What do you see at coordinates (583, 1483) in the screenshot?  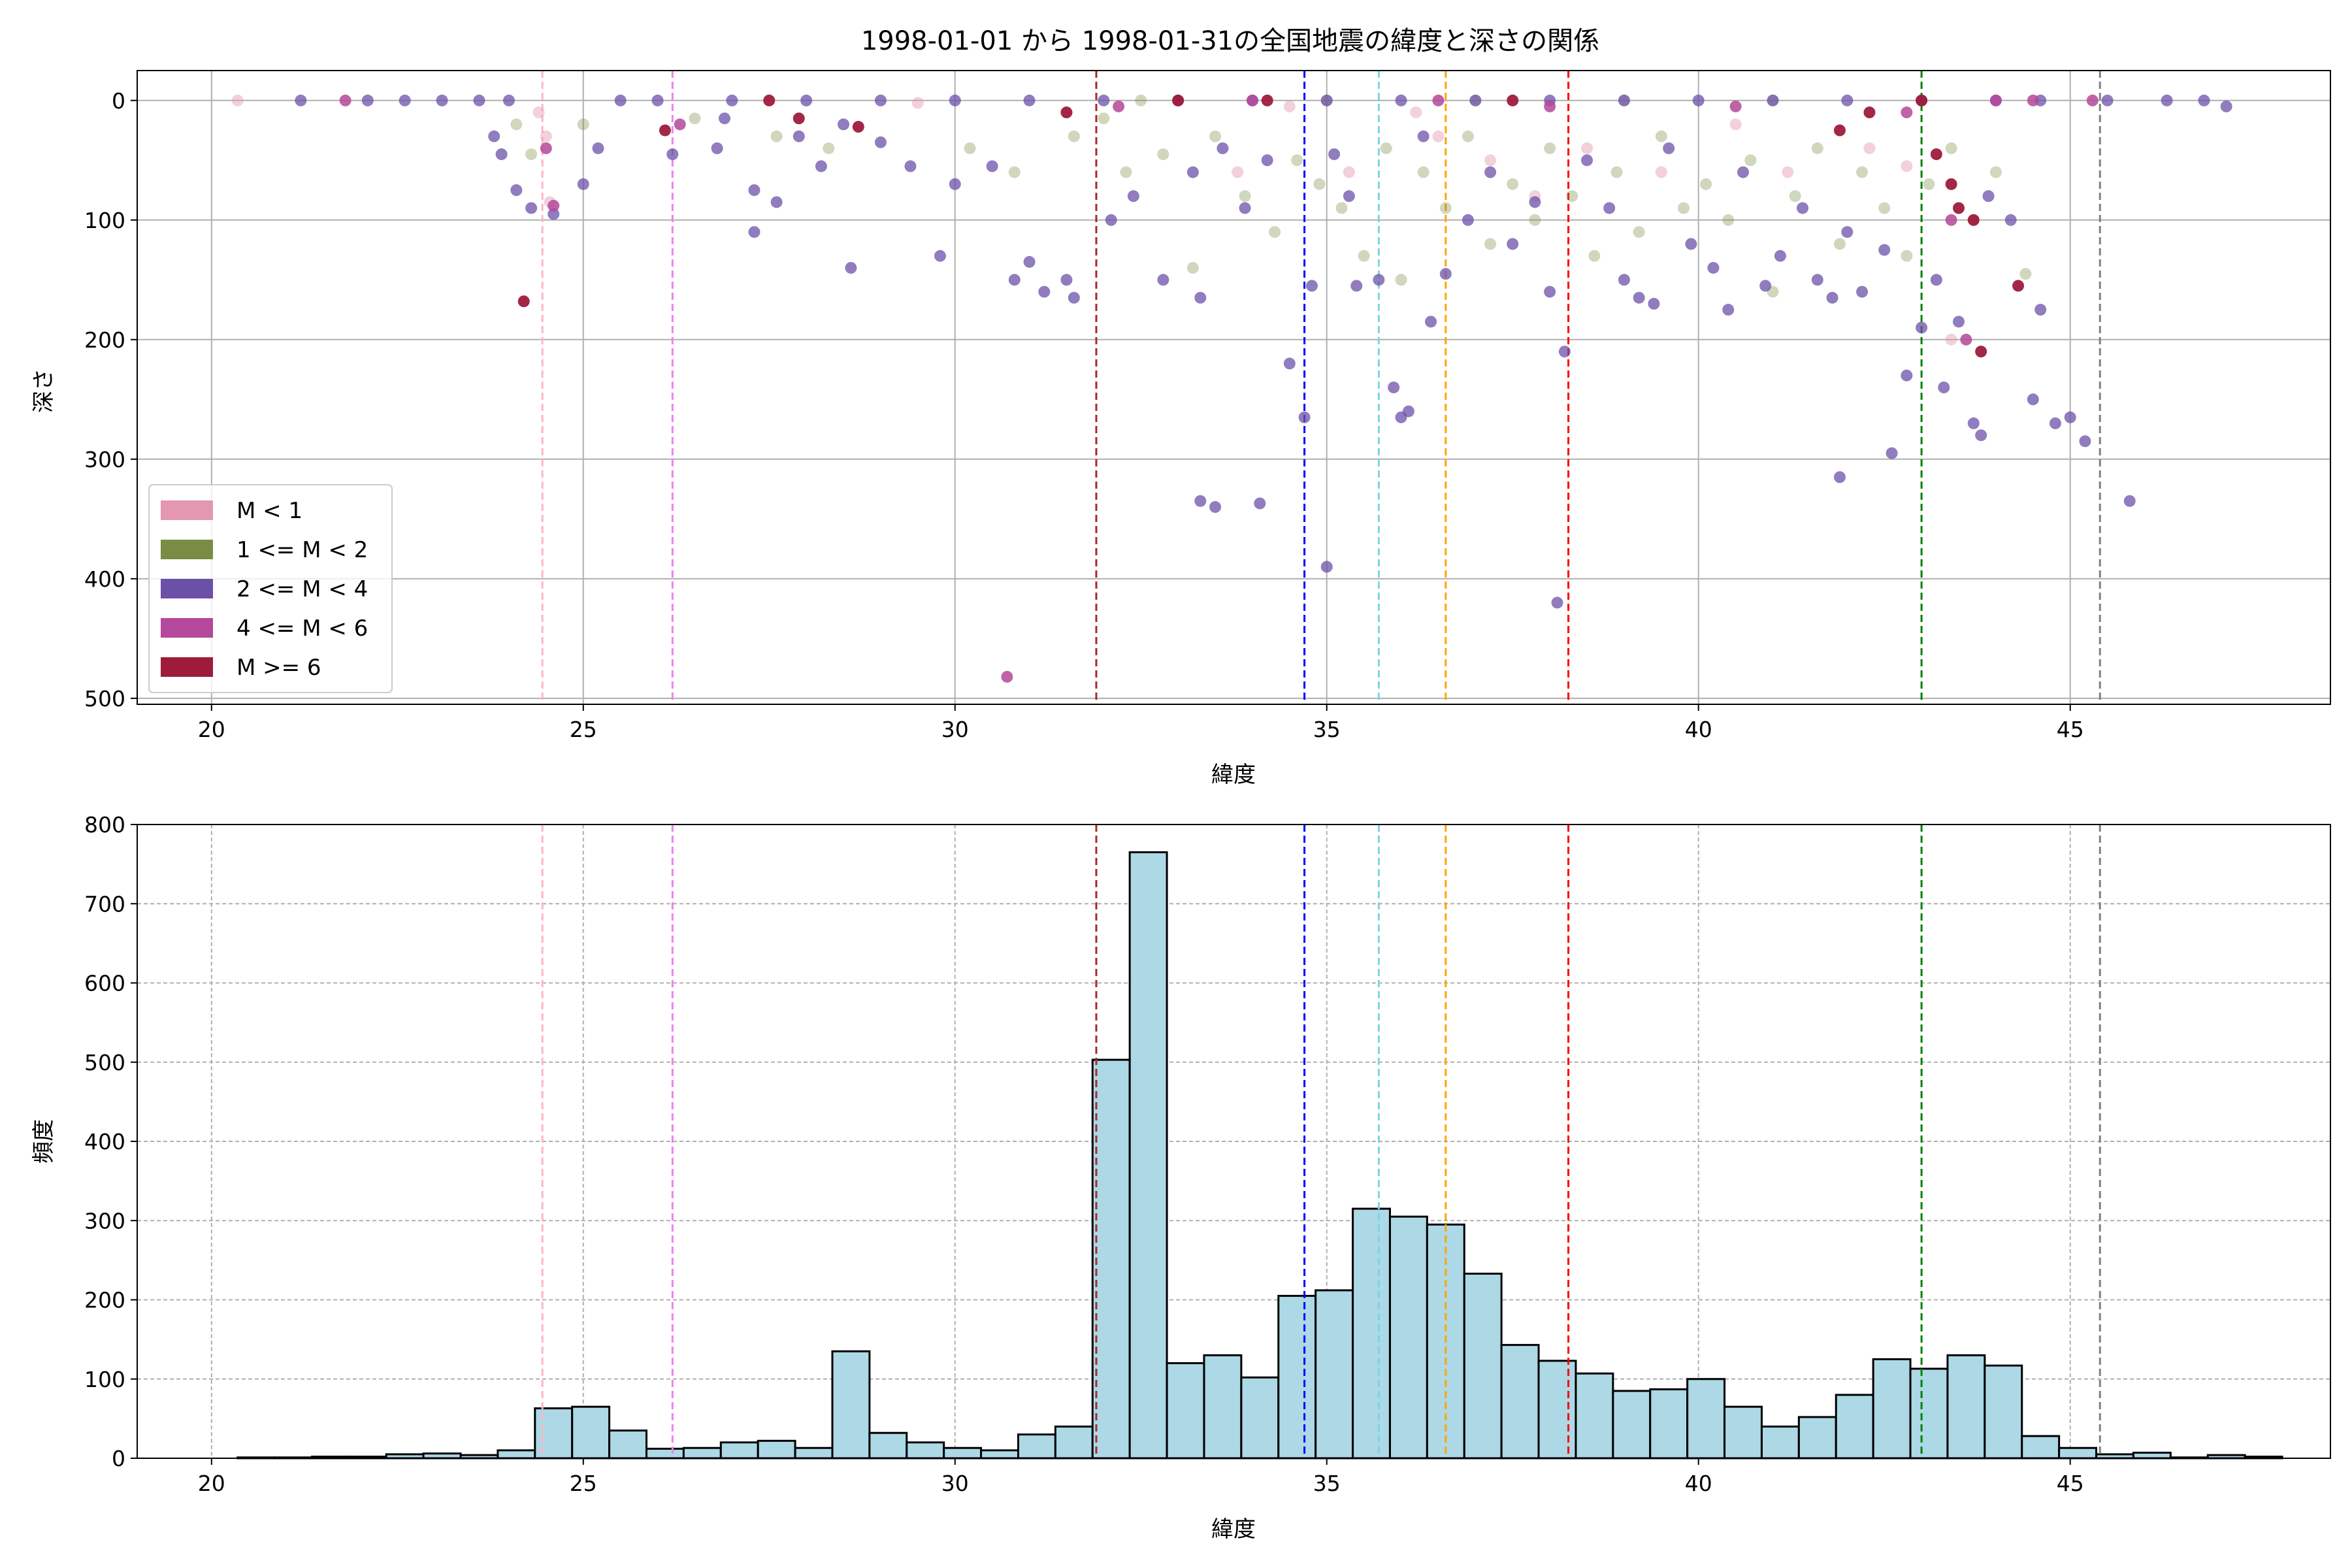 I see `histogram-x-tick-label: 25` at bounding box center [583, 1483].